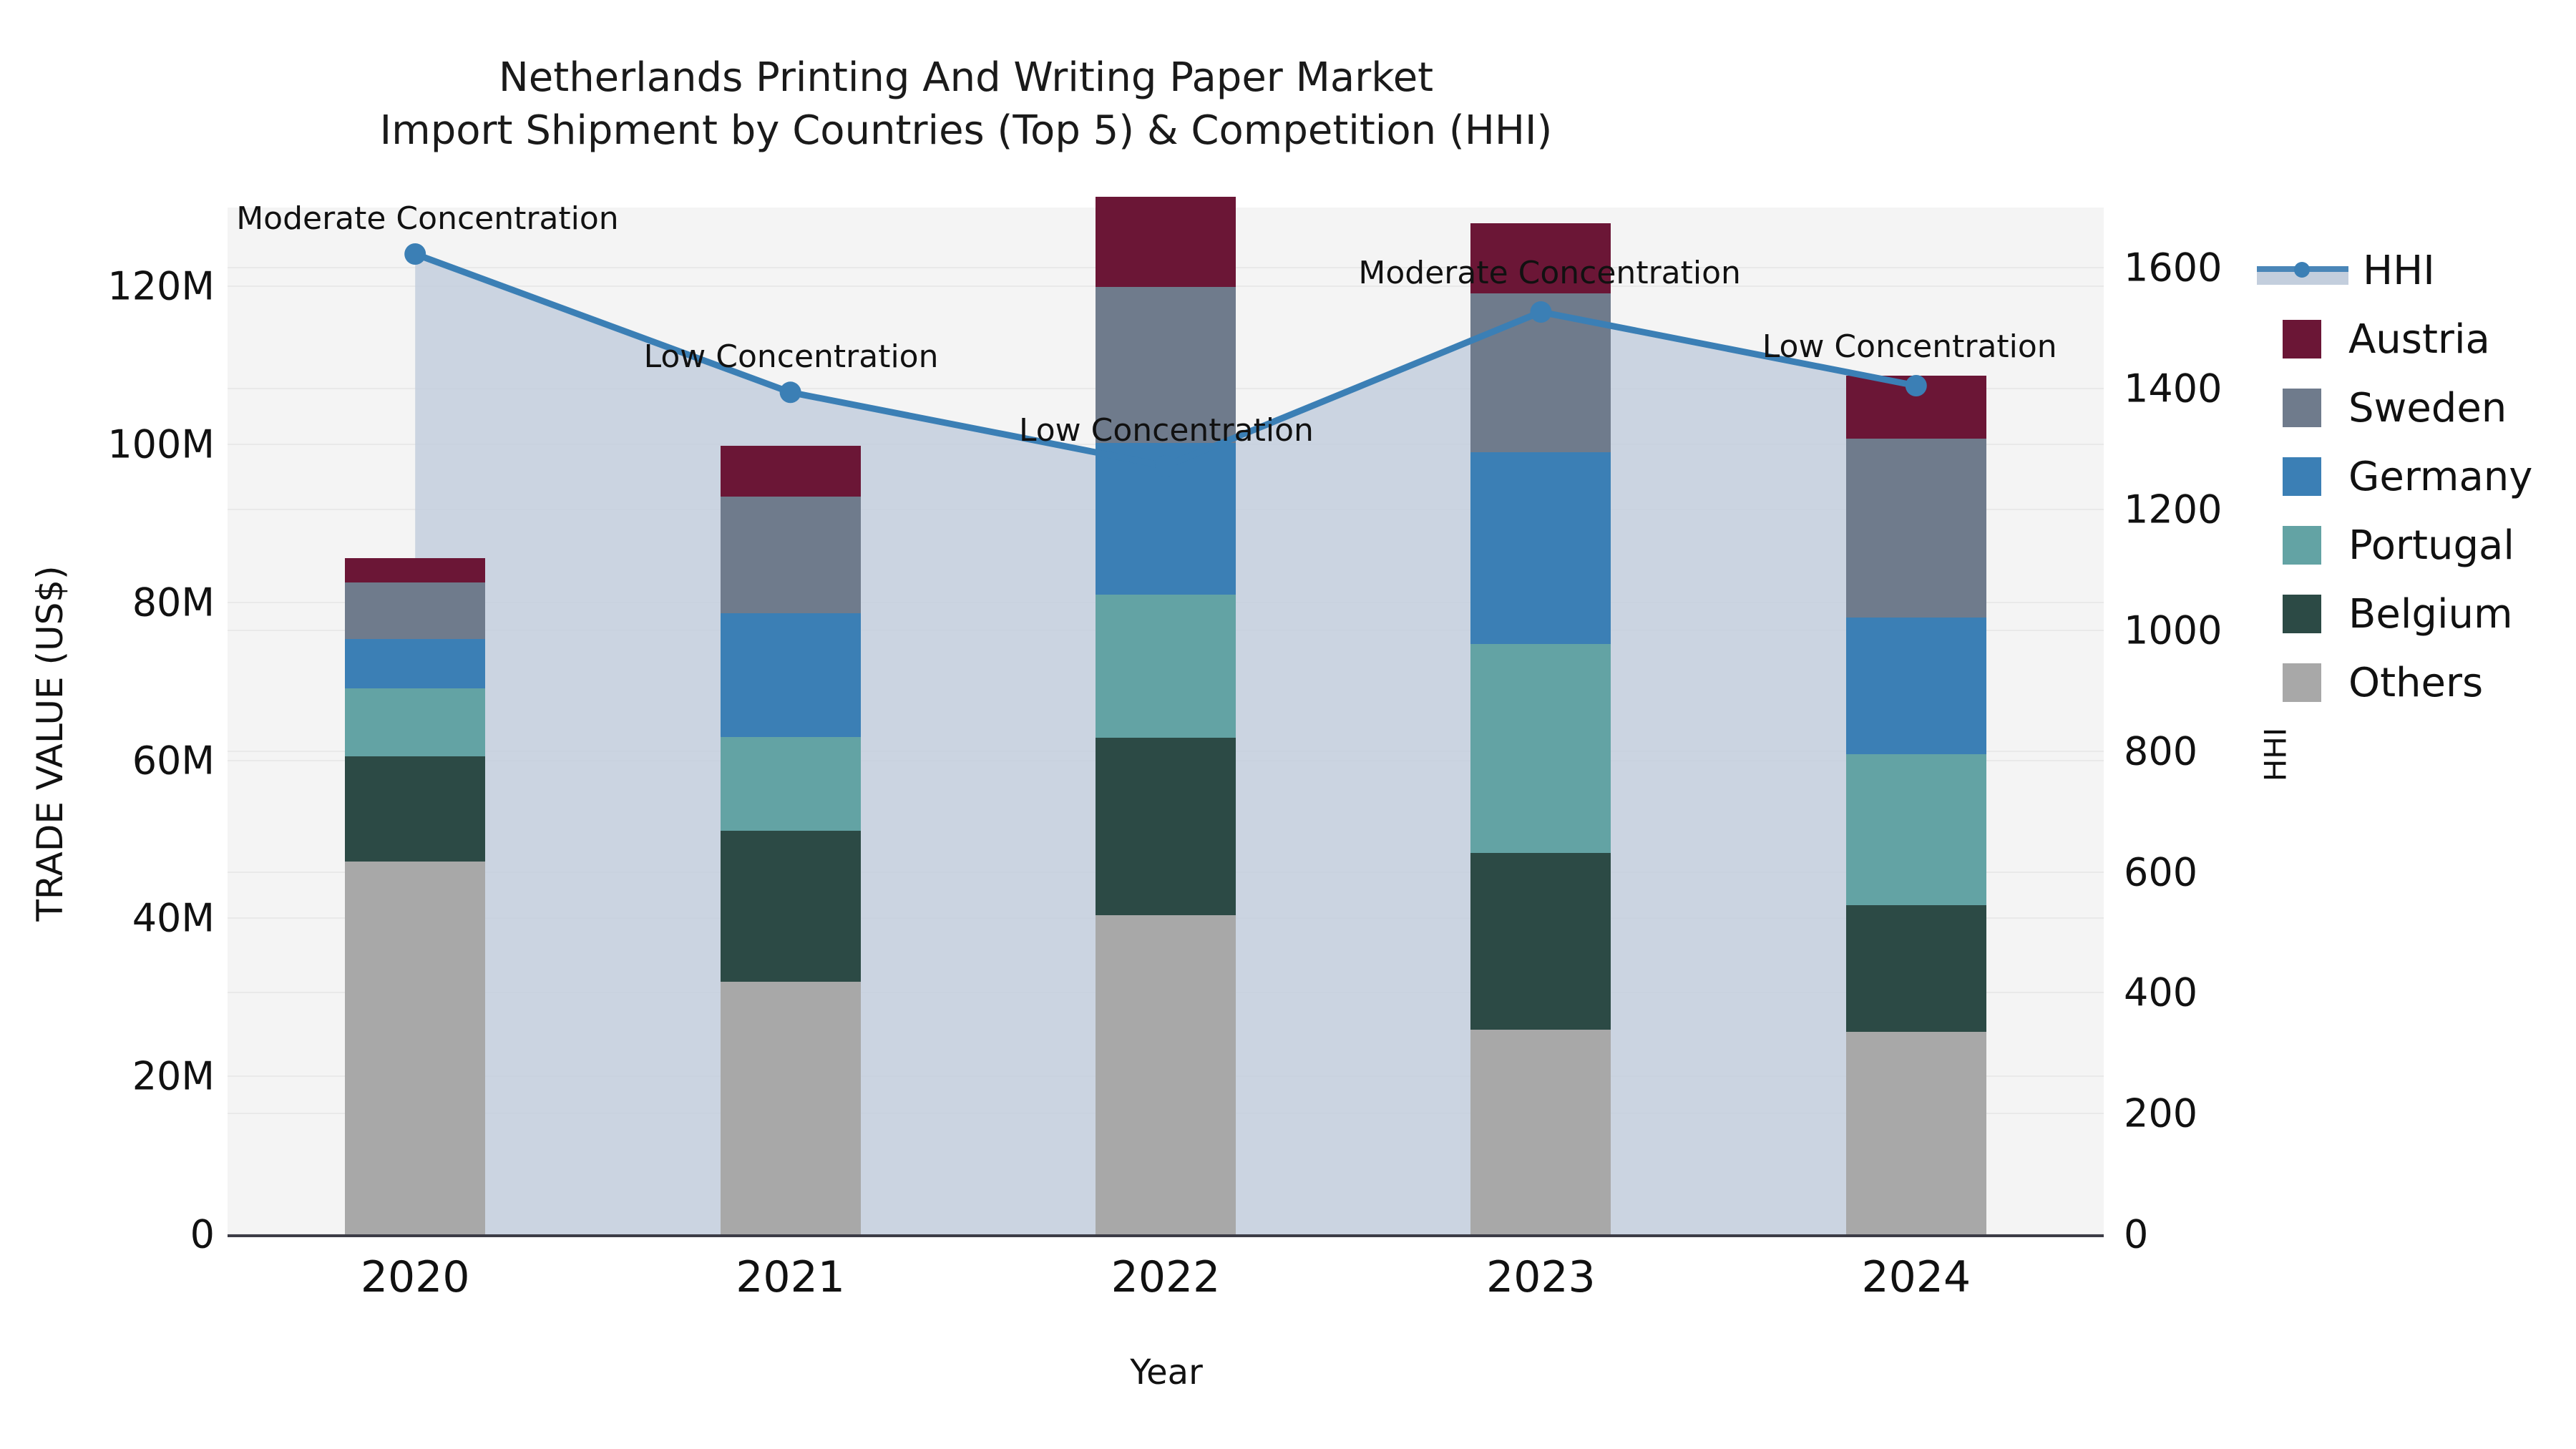 The width and height of the screenshot is (2576, 1449). I want to click on y-tick-left: 100M, so click(161, 444).